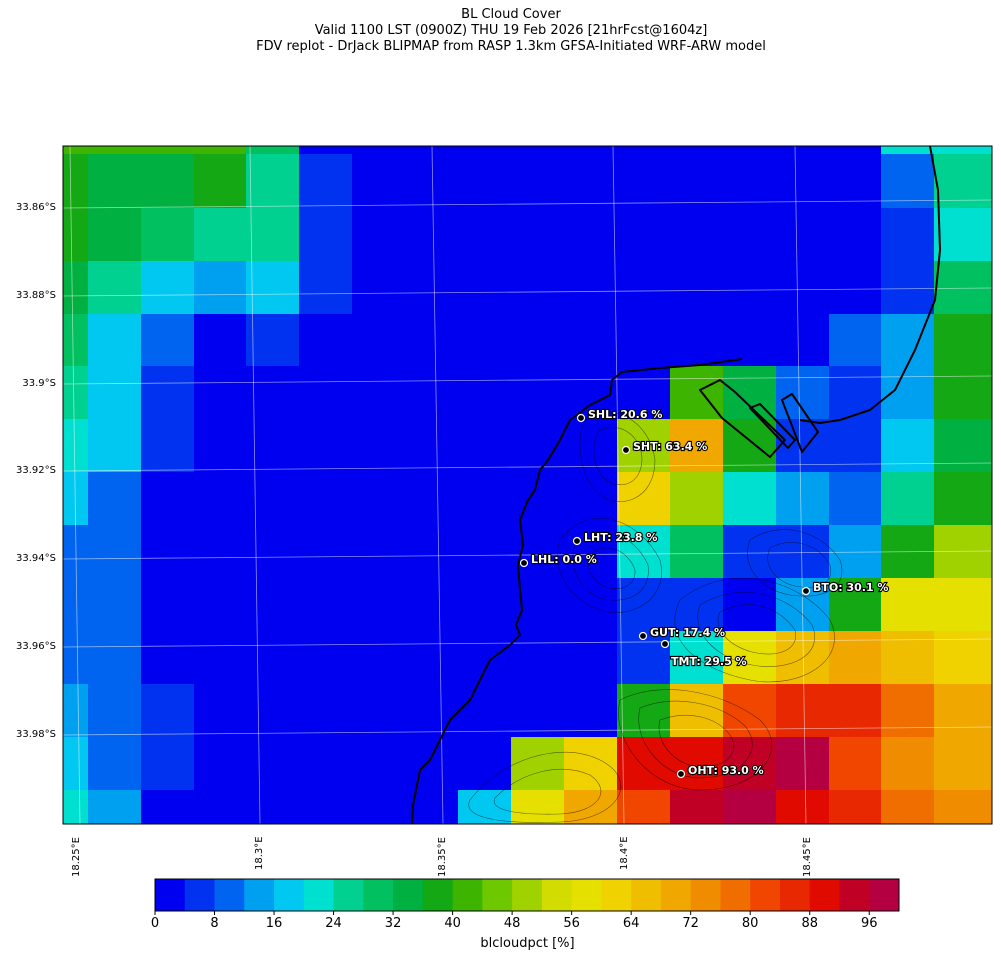  I want to click on lon-label: 18.4°E, so click(624, 853).